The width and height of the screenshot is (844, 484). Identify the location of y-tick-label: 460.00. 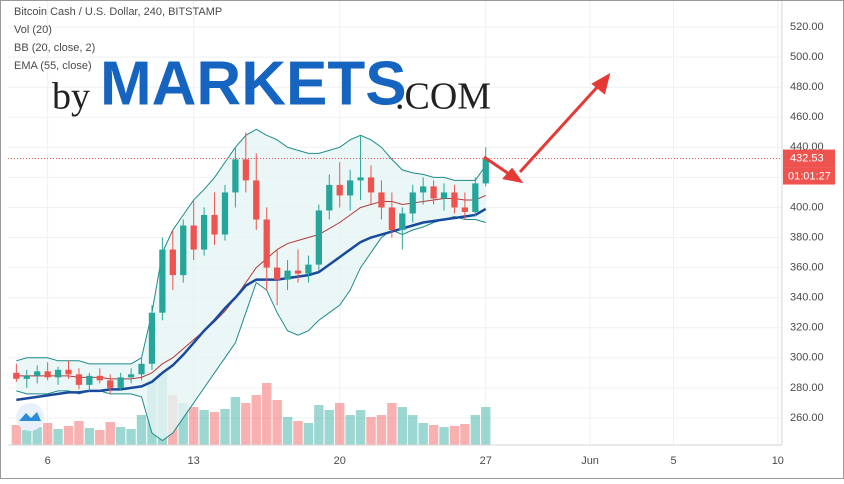
(807, 117).